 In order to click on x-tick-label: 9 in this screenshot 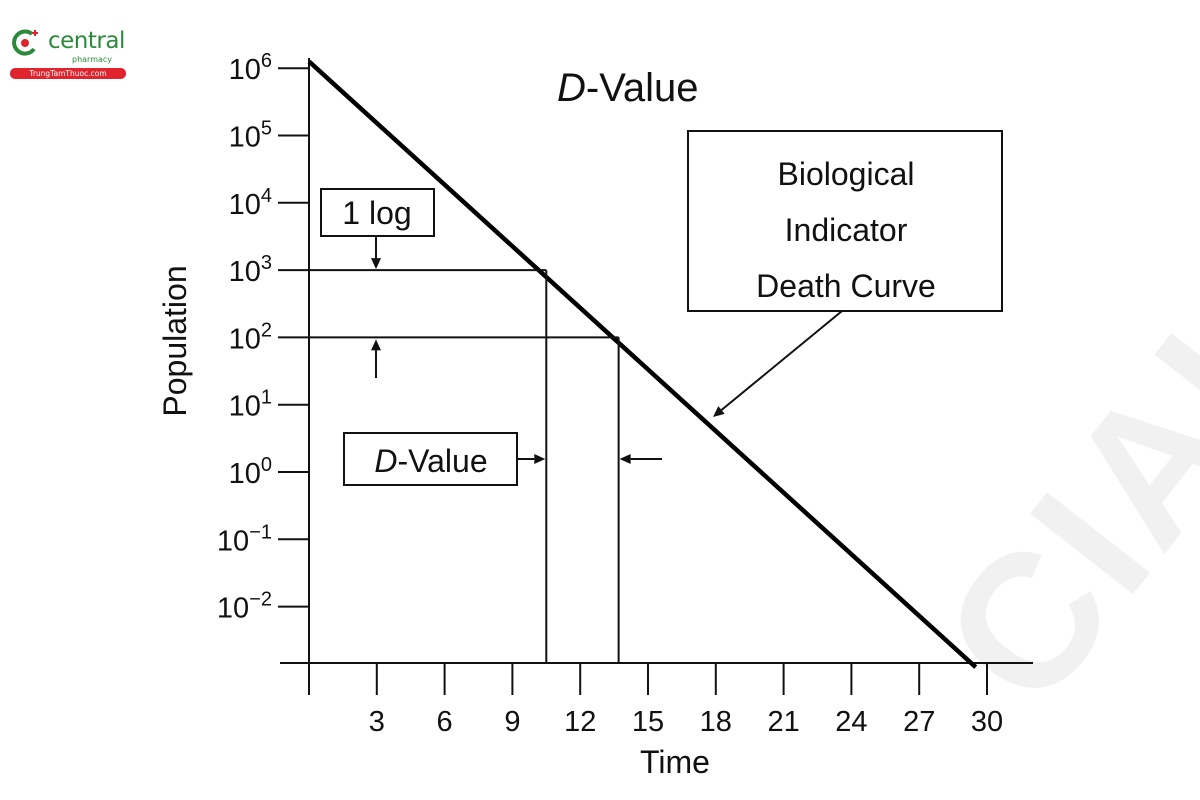, I will do `click(512, 722)`.